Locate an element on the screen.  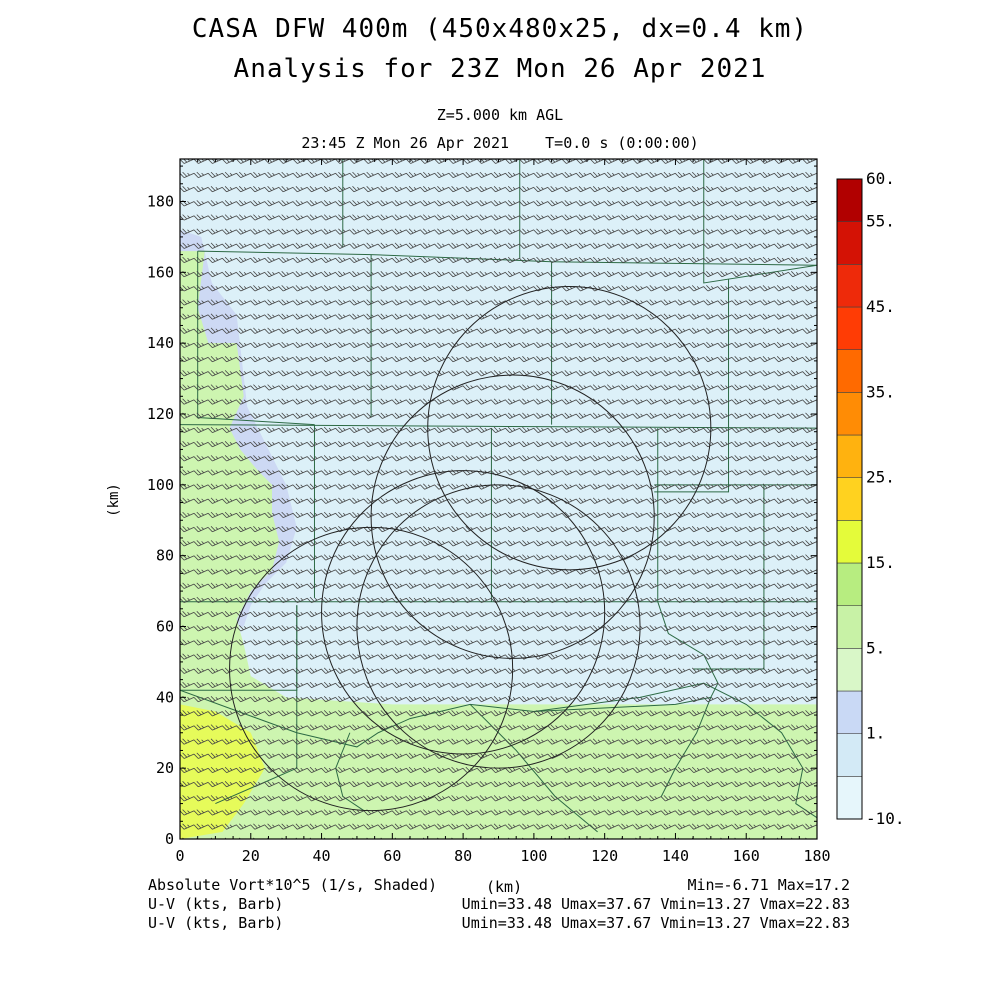
y-axis-label: (km) is located at coordinates (114, 500).